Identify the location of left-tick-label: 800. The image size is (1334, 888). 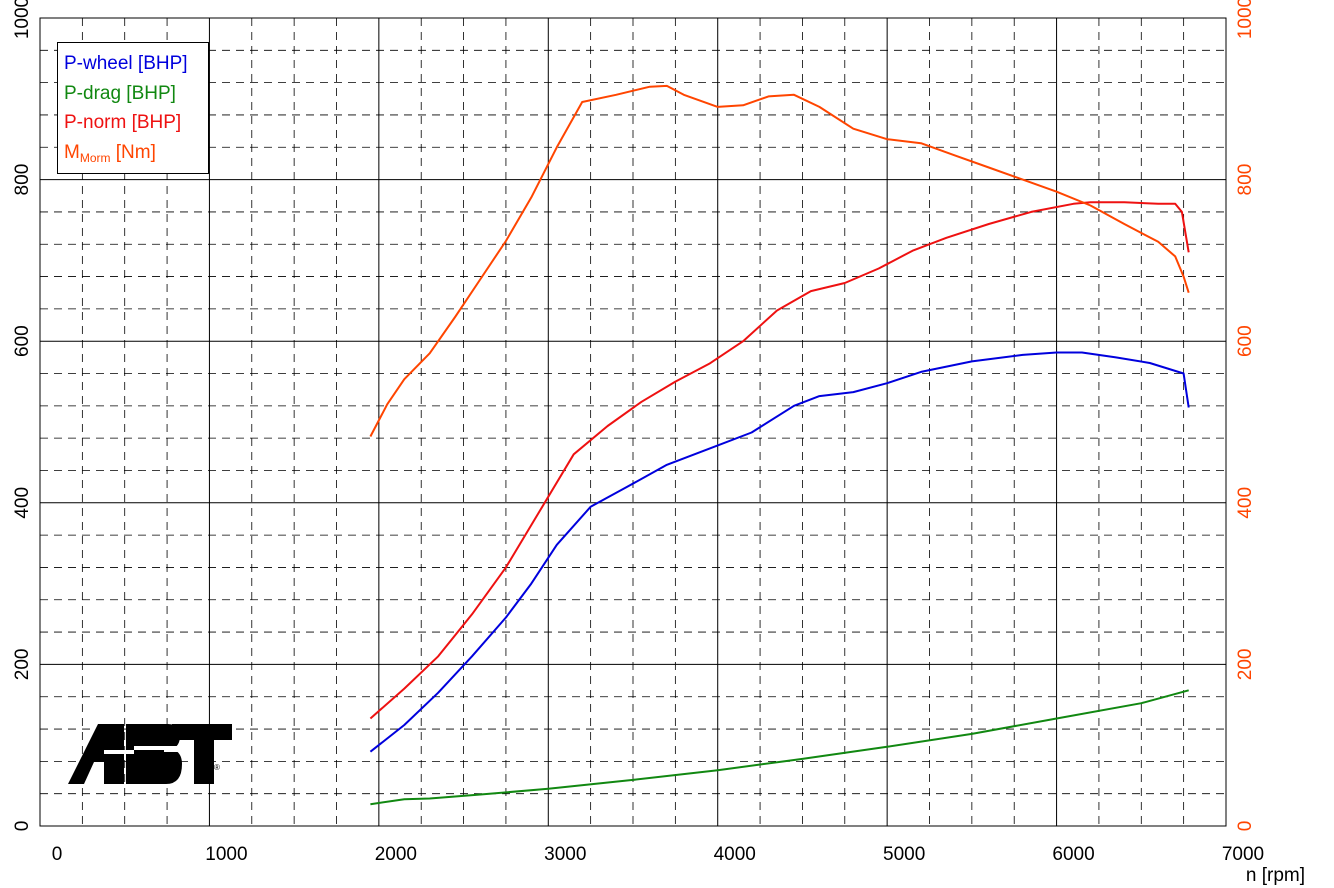
(22, 180).